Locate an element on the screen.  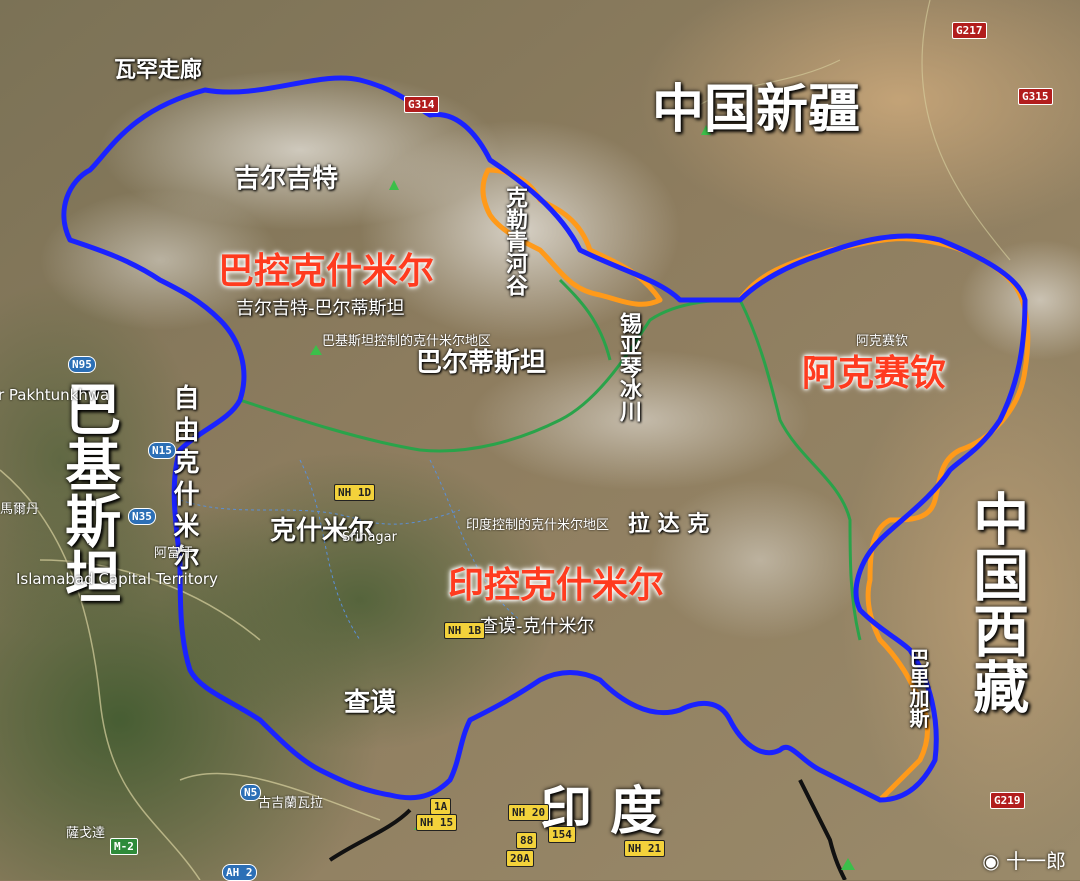
label-bari: 巴里加斯 is located at coordinates (918, 688).